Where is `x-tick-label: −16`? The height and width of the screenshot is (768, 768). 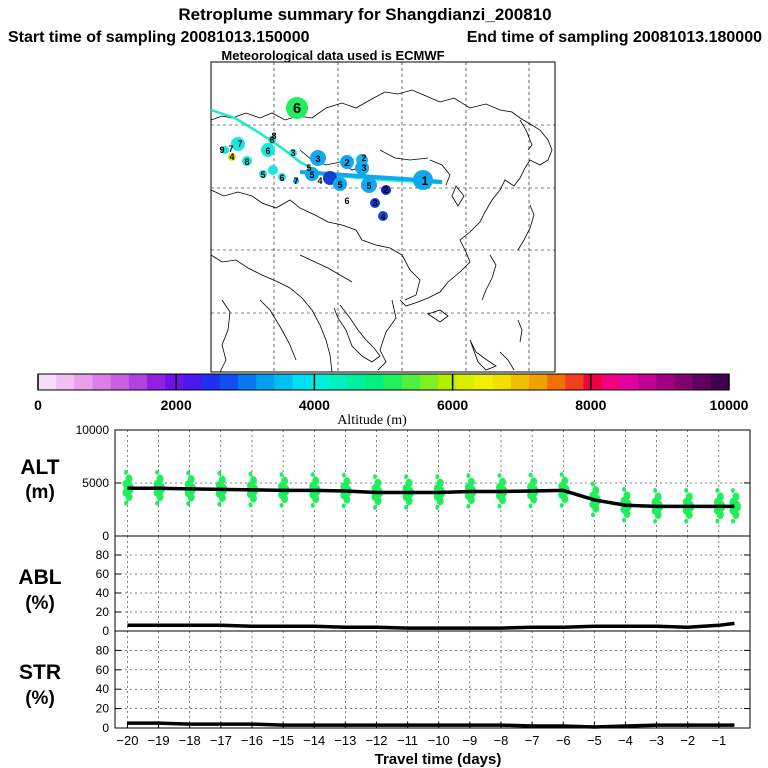 x-tick-label: −16 is located at coordinates (252, 740).